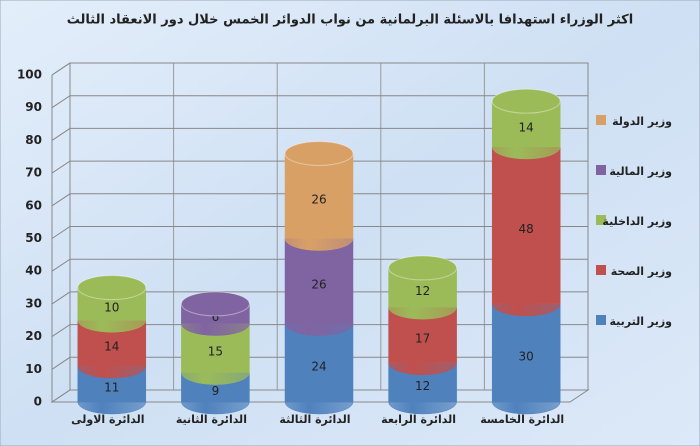 The image size is (700, 446). What do you see at coordinates (318, 366) in the screenshot?
I see `value-label: 24` at bounding box center [318, 366].